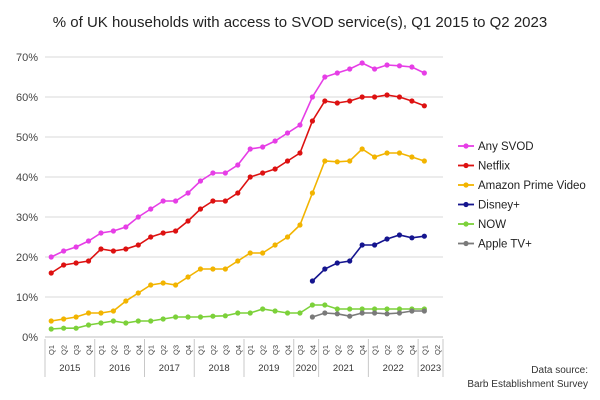  Describe the element at coordinates (559, 370) in the screenshot. I see `source-label: Data source:` at that location.